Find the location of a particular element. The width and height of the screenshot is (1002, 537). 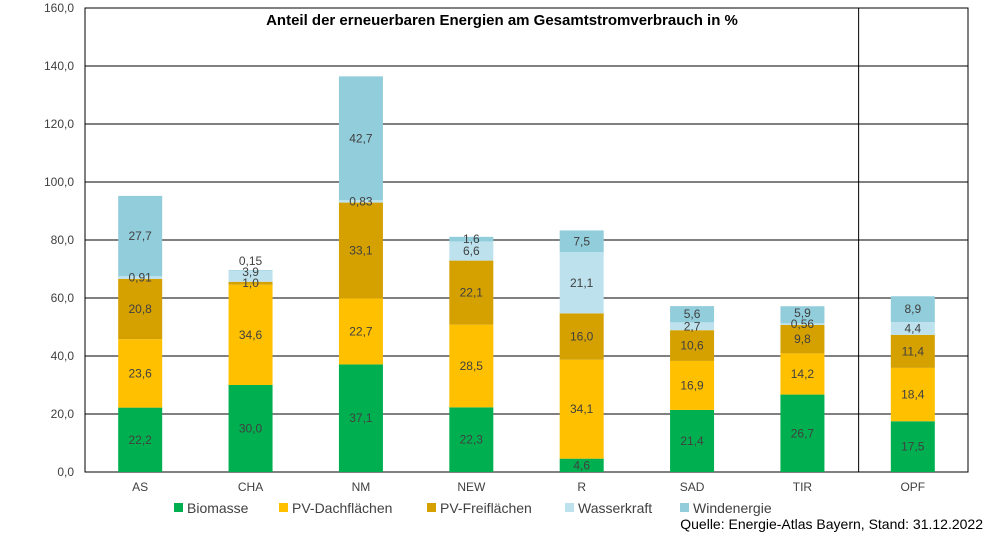

data-label: 16,0 is located at coordinates (582, 337).